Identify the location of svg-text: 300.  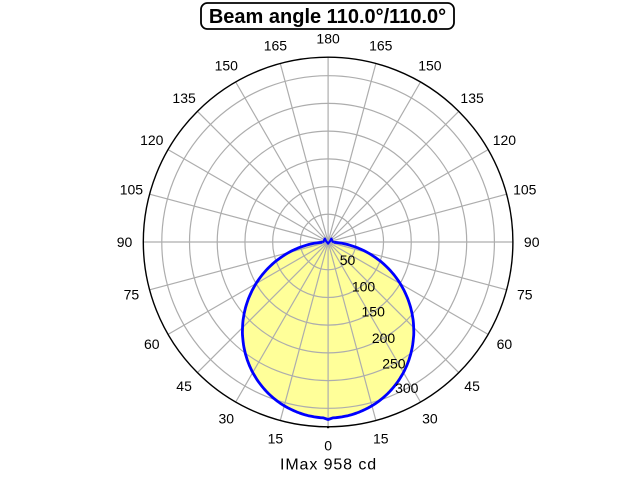
(407, 388).